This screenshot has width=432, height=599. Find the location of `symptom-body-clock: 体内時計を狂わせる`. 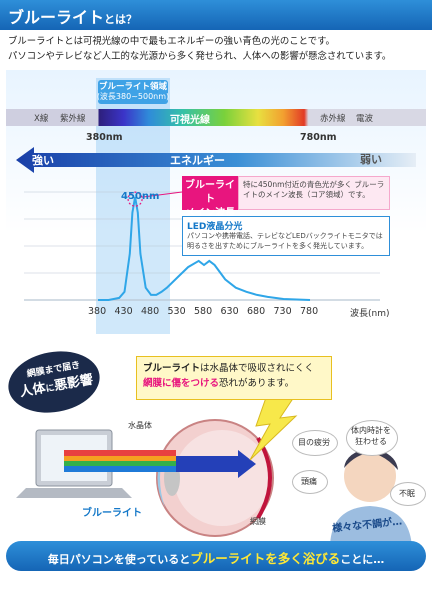

symptom-body-clock: 体内時計を狂わせる is located at coordinates (371, 436).